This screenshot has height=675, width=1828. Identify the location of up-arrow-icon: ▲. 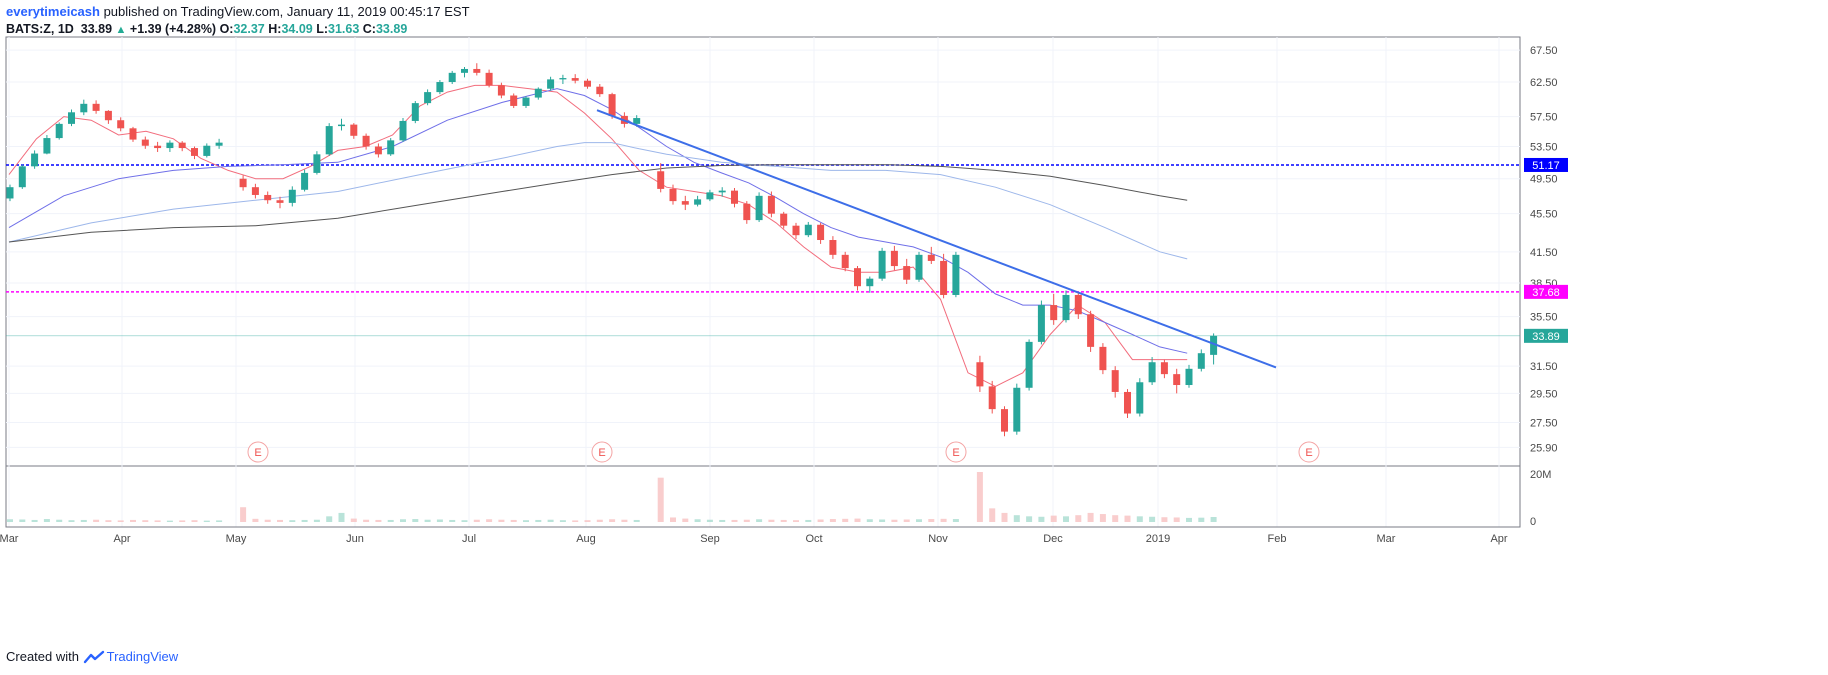
(121, 30).